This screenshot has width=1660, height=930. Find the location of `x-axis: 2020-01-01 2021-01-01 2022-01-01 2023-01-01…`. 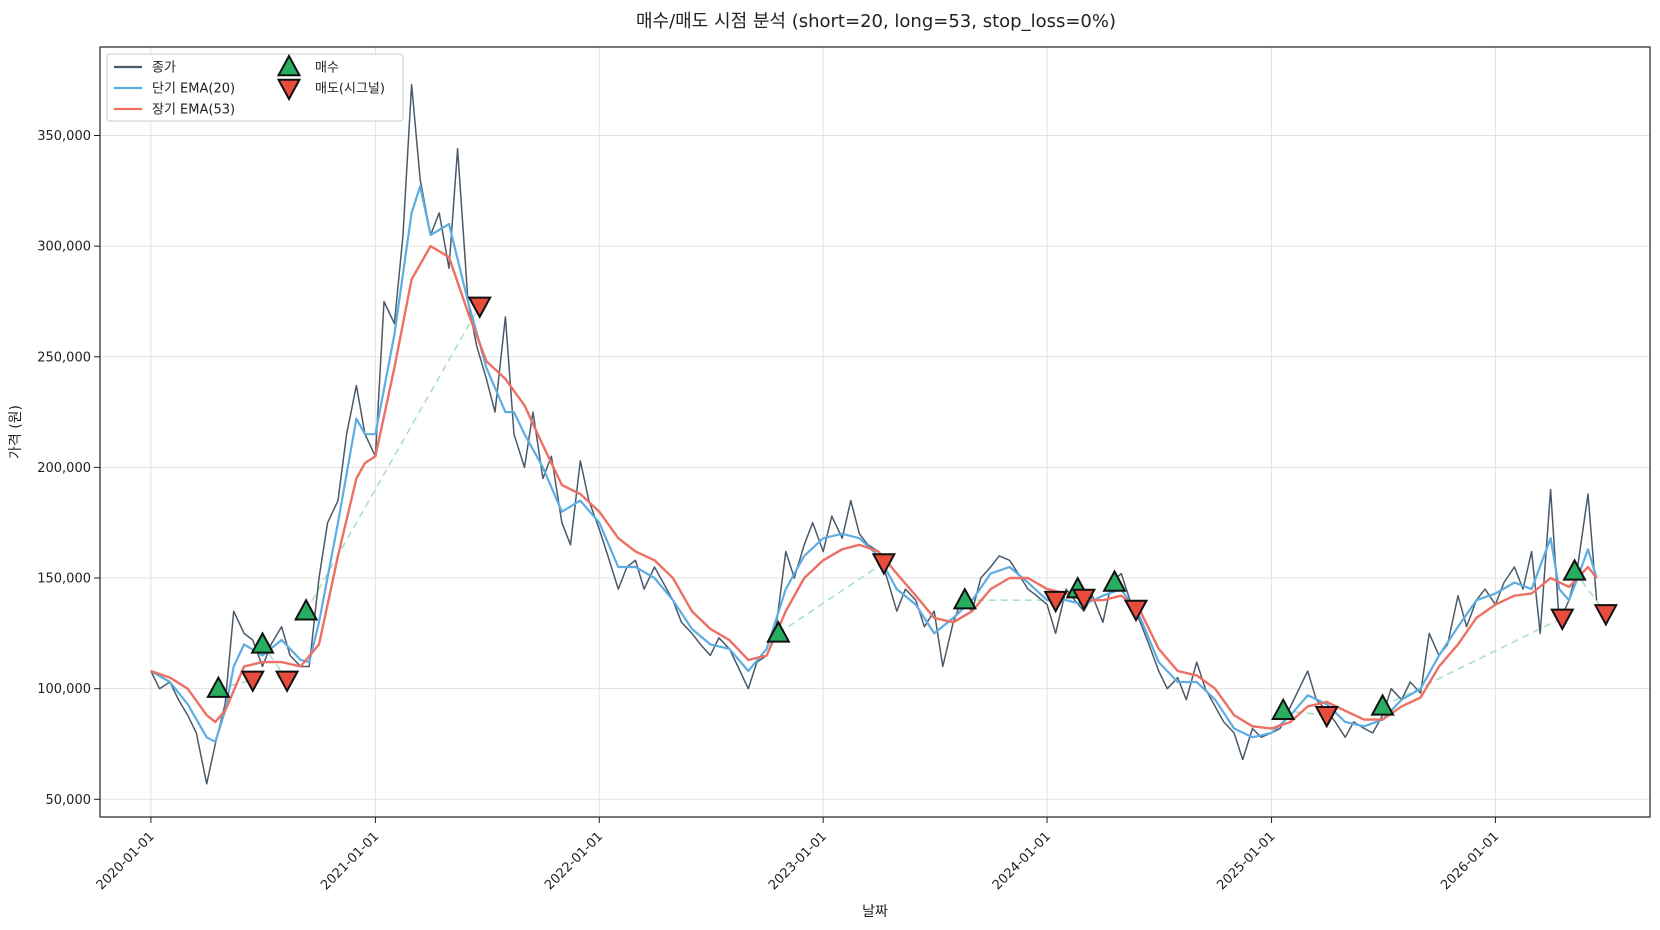

x-axis: 2020-01-01 2021-01-01 2022-01-01 2023-01-01… is located at coordinates (798, 855).